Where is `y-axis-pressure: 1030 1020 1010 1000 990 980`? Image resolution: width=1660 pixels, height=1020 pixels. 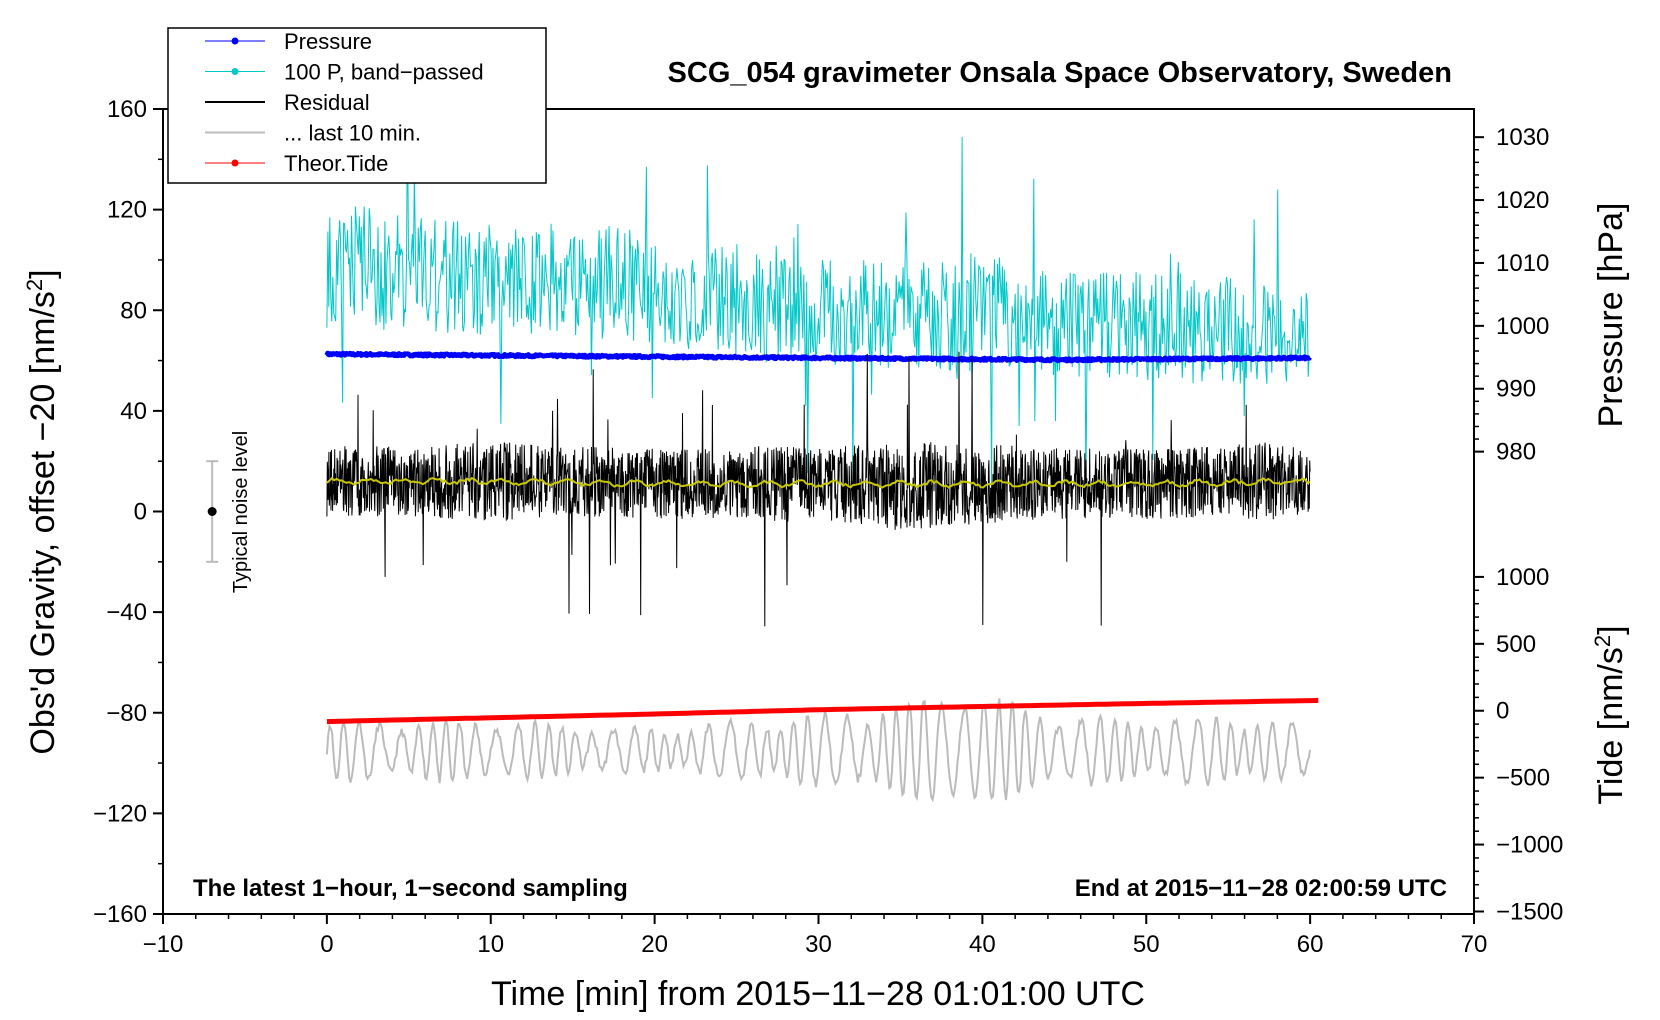 y-axis-pressure: 1030 1020 1010 1000 990 980 is located at coordinates (1511, 295).